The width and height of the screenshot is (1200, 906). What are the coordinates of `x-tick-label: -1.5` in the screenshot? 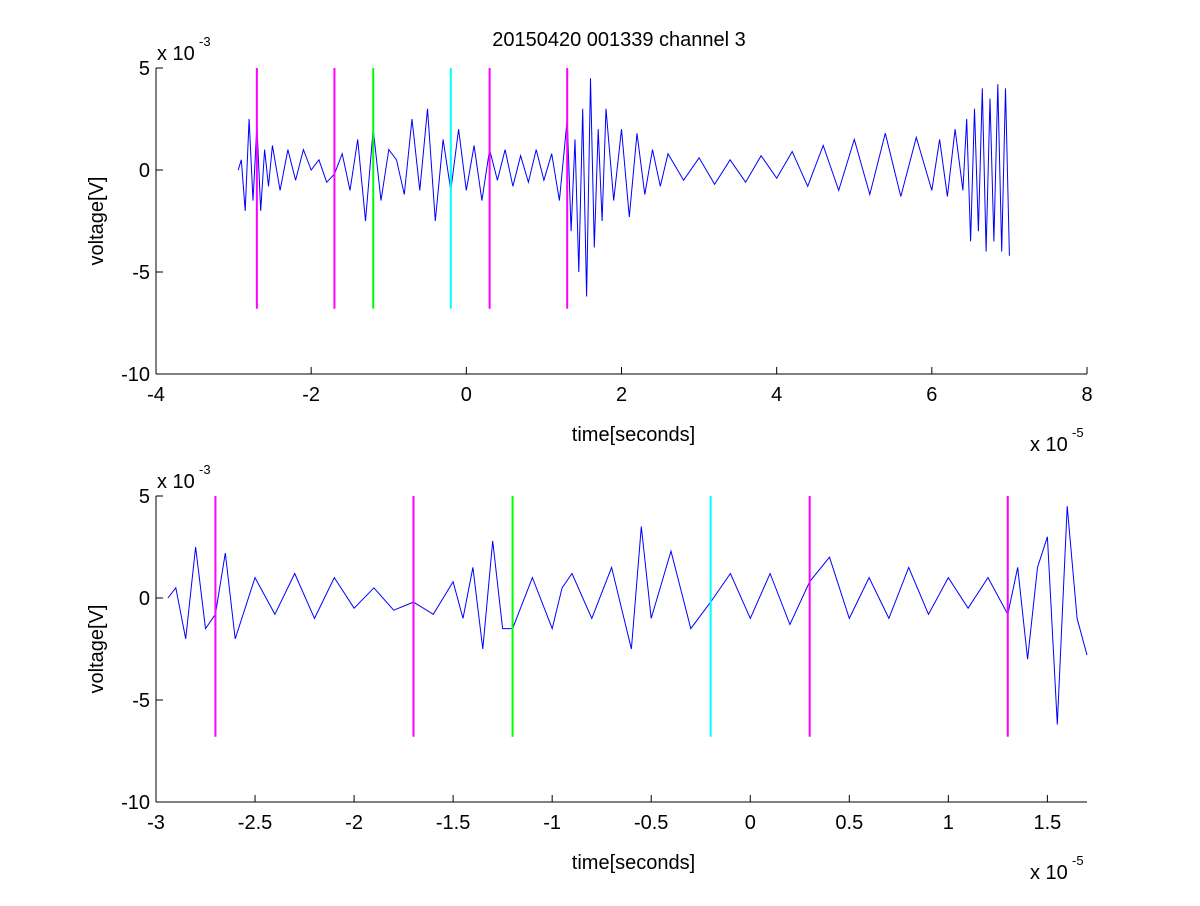 It's located at (453, 823).